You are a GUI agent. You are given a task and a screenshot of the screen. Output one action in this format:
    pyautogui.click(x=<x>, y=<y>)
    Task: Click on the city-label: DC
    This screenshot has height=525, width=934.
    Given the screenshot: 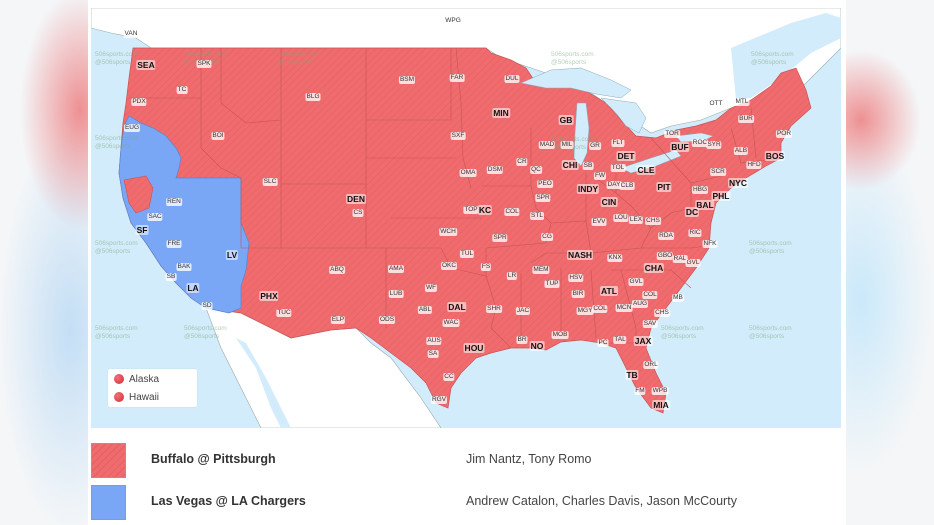 What is the action you would take?
    pyautogui.click(x=692, y=212)
    